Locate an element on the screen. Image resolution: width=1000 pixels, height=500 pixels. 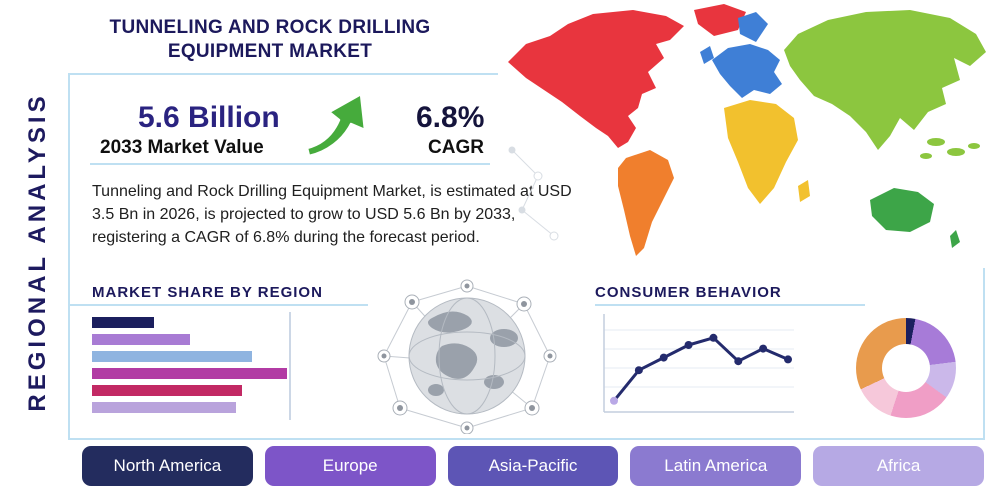
globe-meridians is located at coordinates (467, 356).